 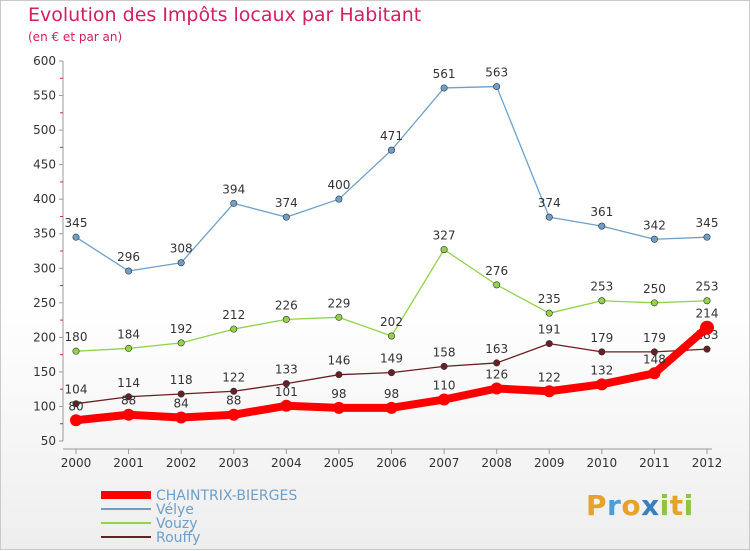 I want to click on data-label: 471, so click(x=391, y=136).